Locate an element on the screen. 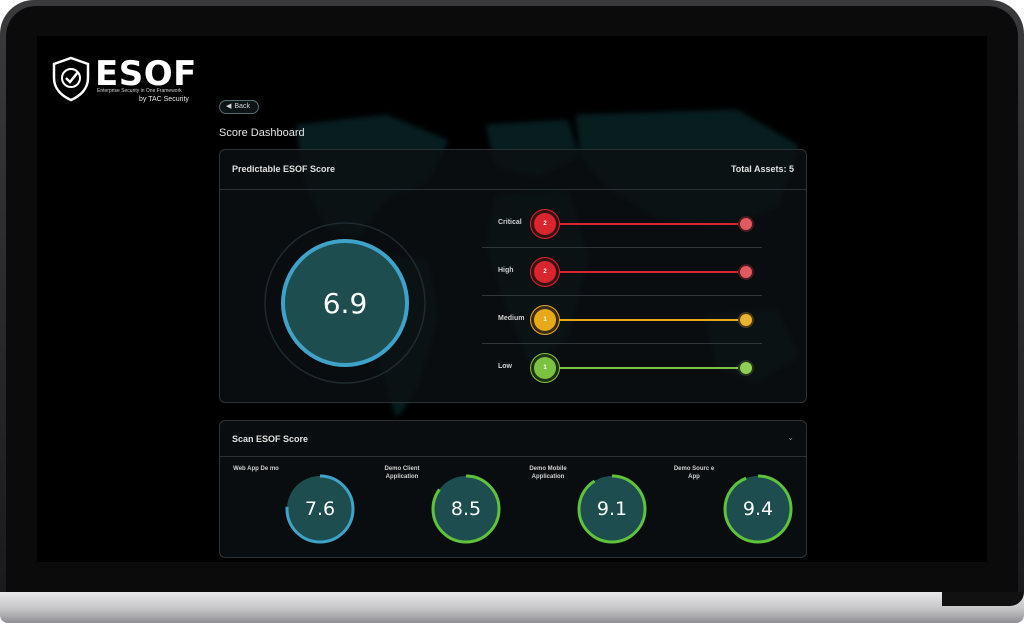 This screenshot has height=623, width=1024. scan-score-gauge: 8.5 is located at coordinates (466, 509).